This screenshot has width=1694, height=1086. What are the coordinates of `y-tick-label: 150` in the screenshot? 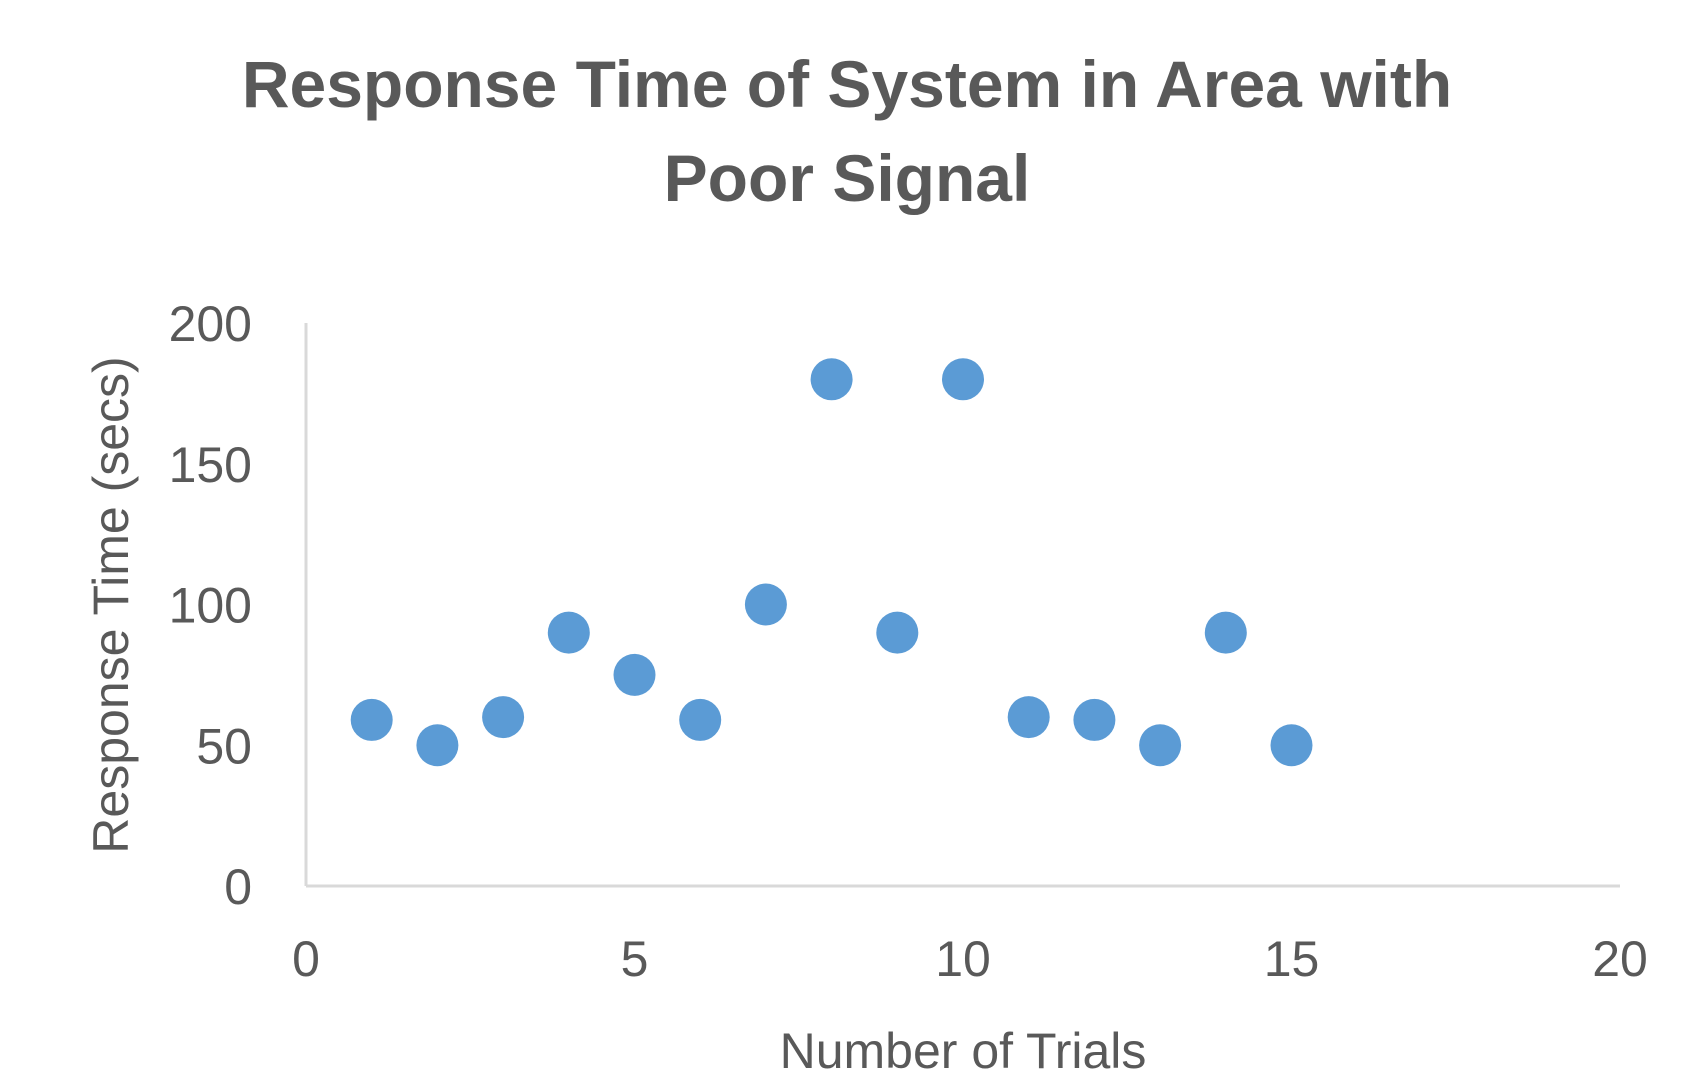 It's located at (210, 465).